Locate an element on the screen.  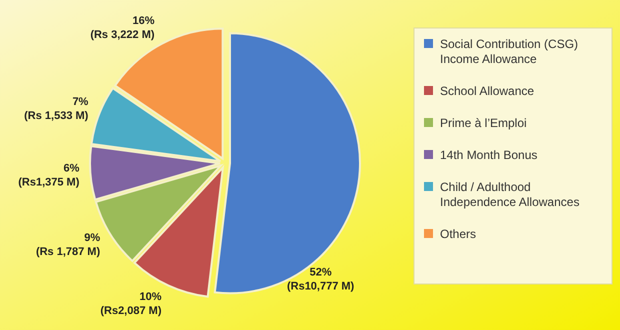
legend-label: School Allowance is located at coordinates (487, 91).